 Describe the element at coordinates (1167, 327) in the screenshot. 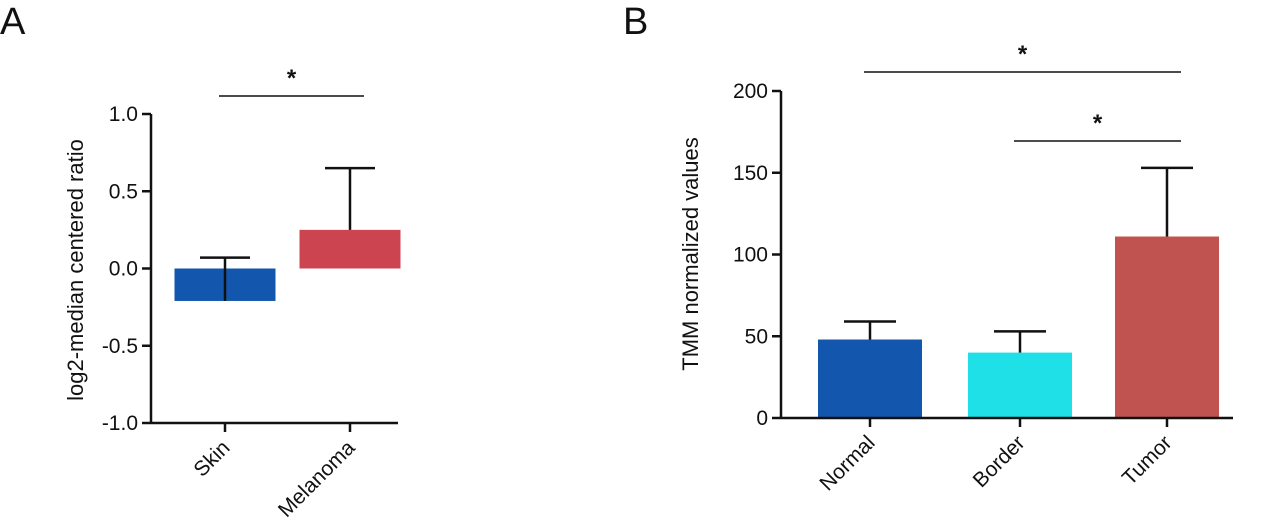

I see `panel-b-bar-tumor` at that location.